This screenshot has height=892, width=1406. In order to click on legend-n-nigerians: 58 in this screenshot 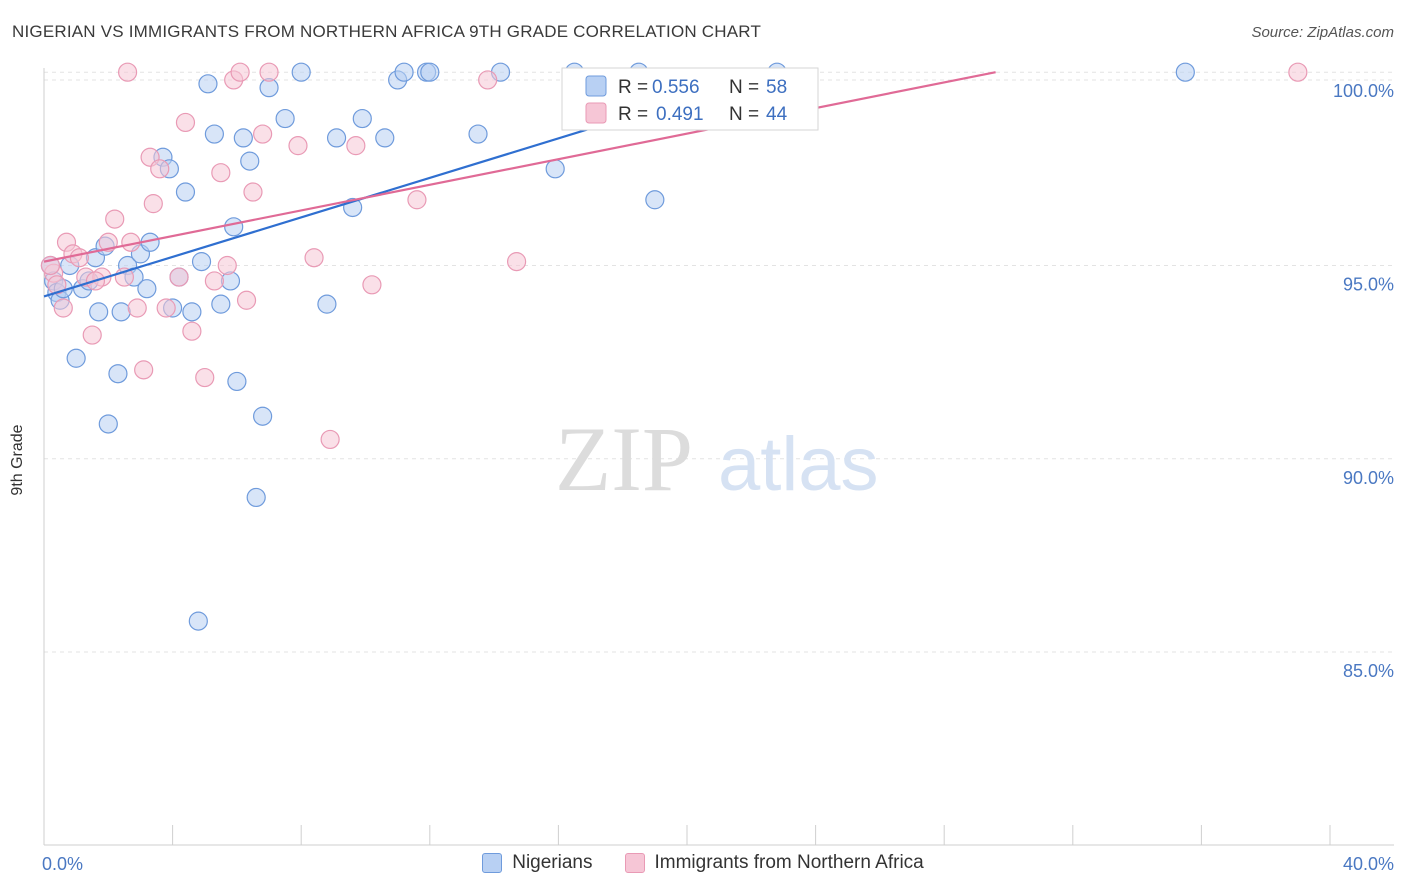, I will do `click(776, 87)`.